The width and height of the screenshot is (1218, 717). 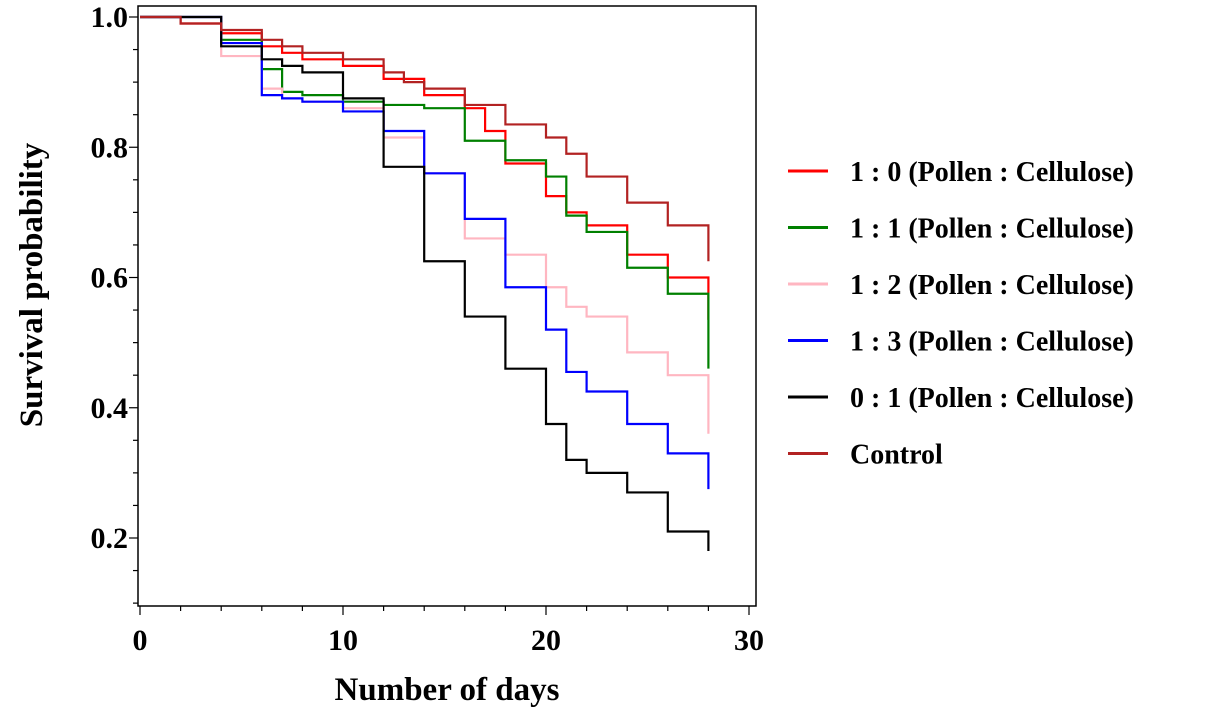 I want to click on x-tick-label: 10, so click(x=343, y=640).